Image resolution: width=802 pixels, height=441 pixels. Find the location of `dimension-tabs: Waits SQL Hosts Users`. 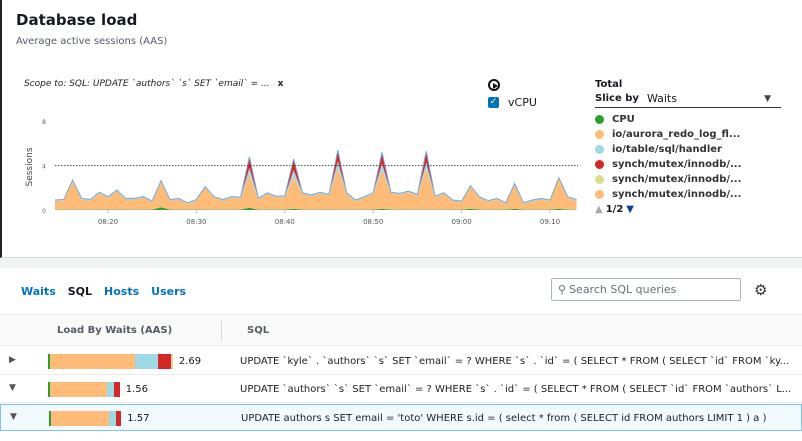

dimension-tabs: Waits SQL Hosts Users is located at coordinates (103, 291).